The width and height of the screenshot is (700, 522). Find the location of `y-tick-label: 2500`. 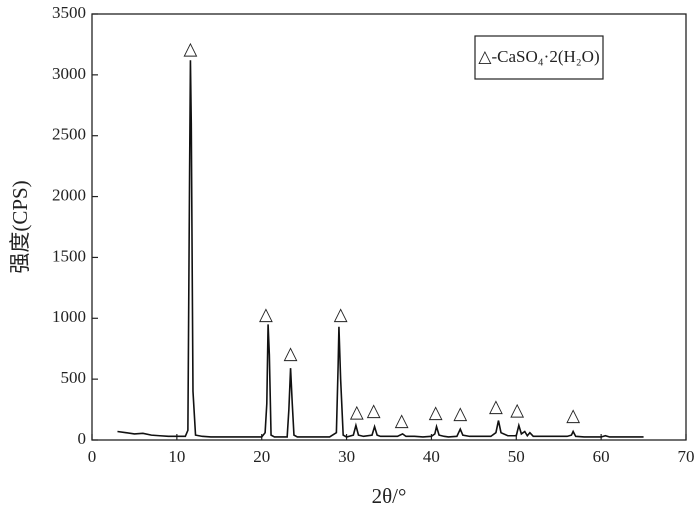

y-tick-label: 2500 is located at coordinates (69, 134).